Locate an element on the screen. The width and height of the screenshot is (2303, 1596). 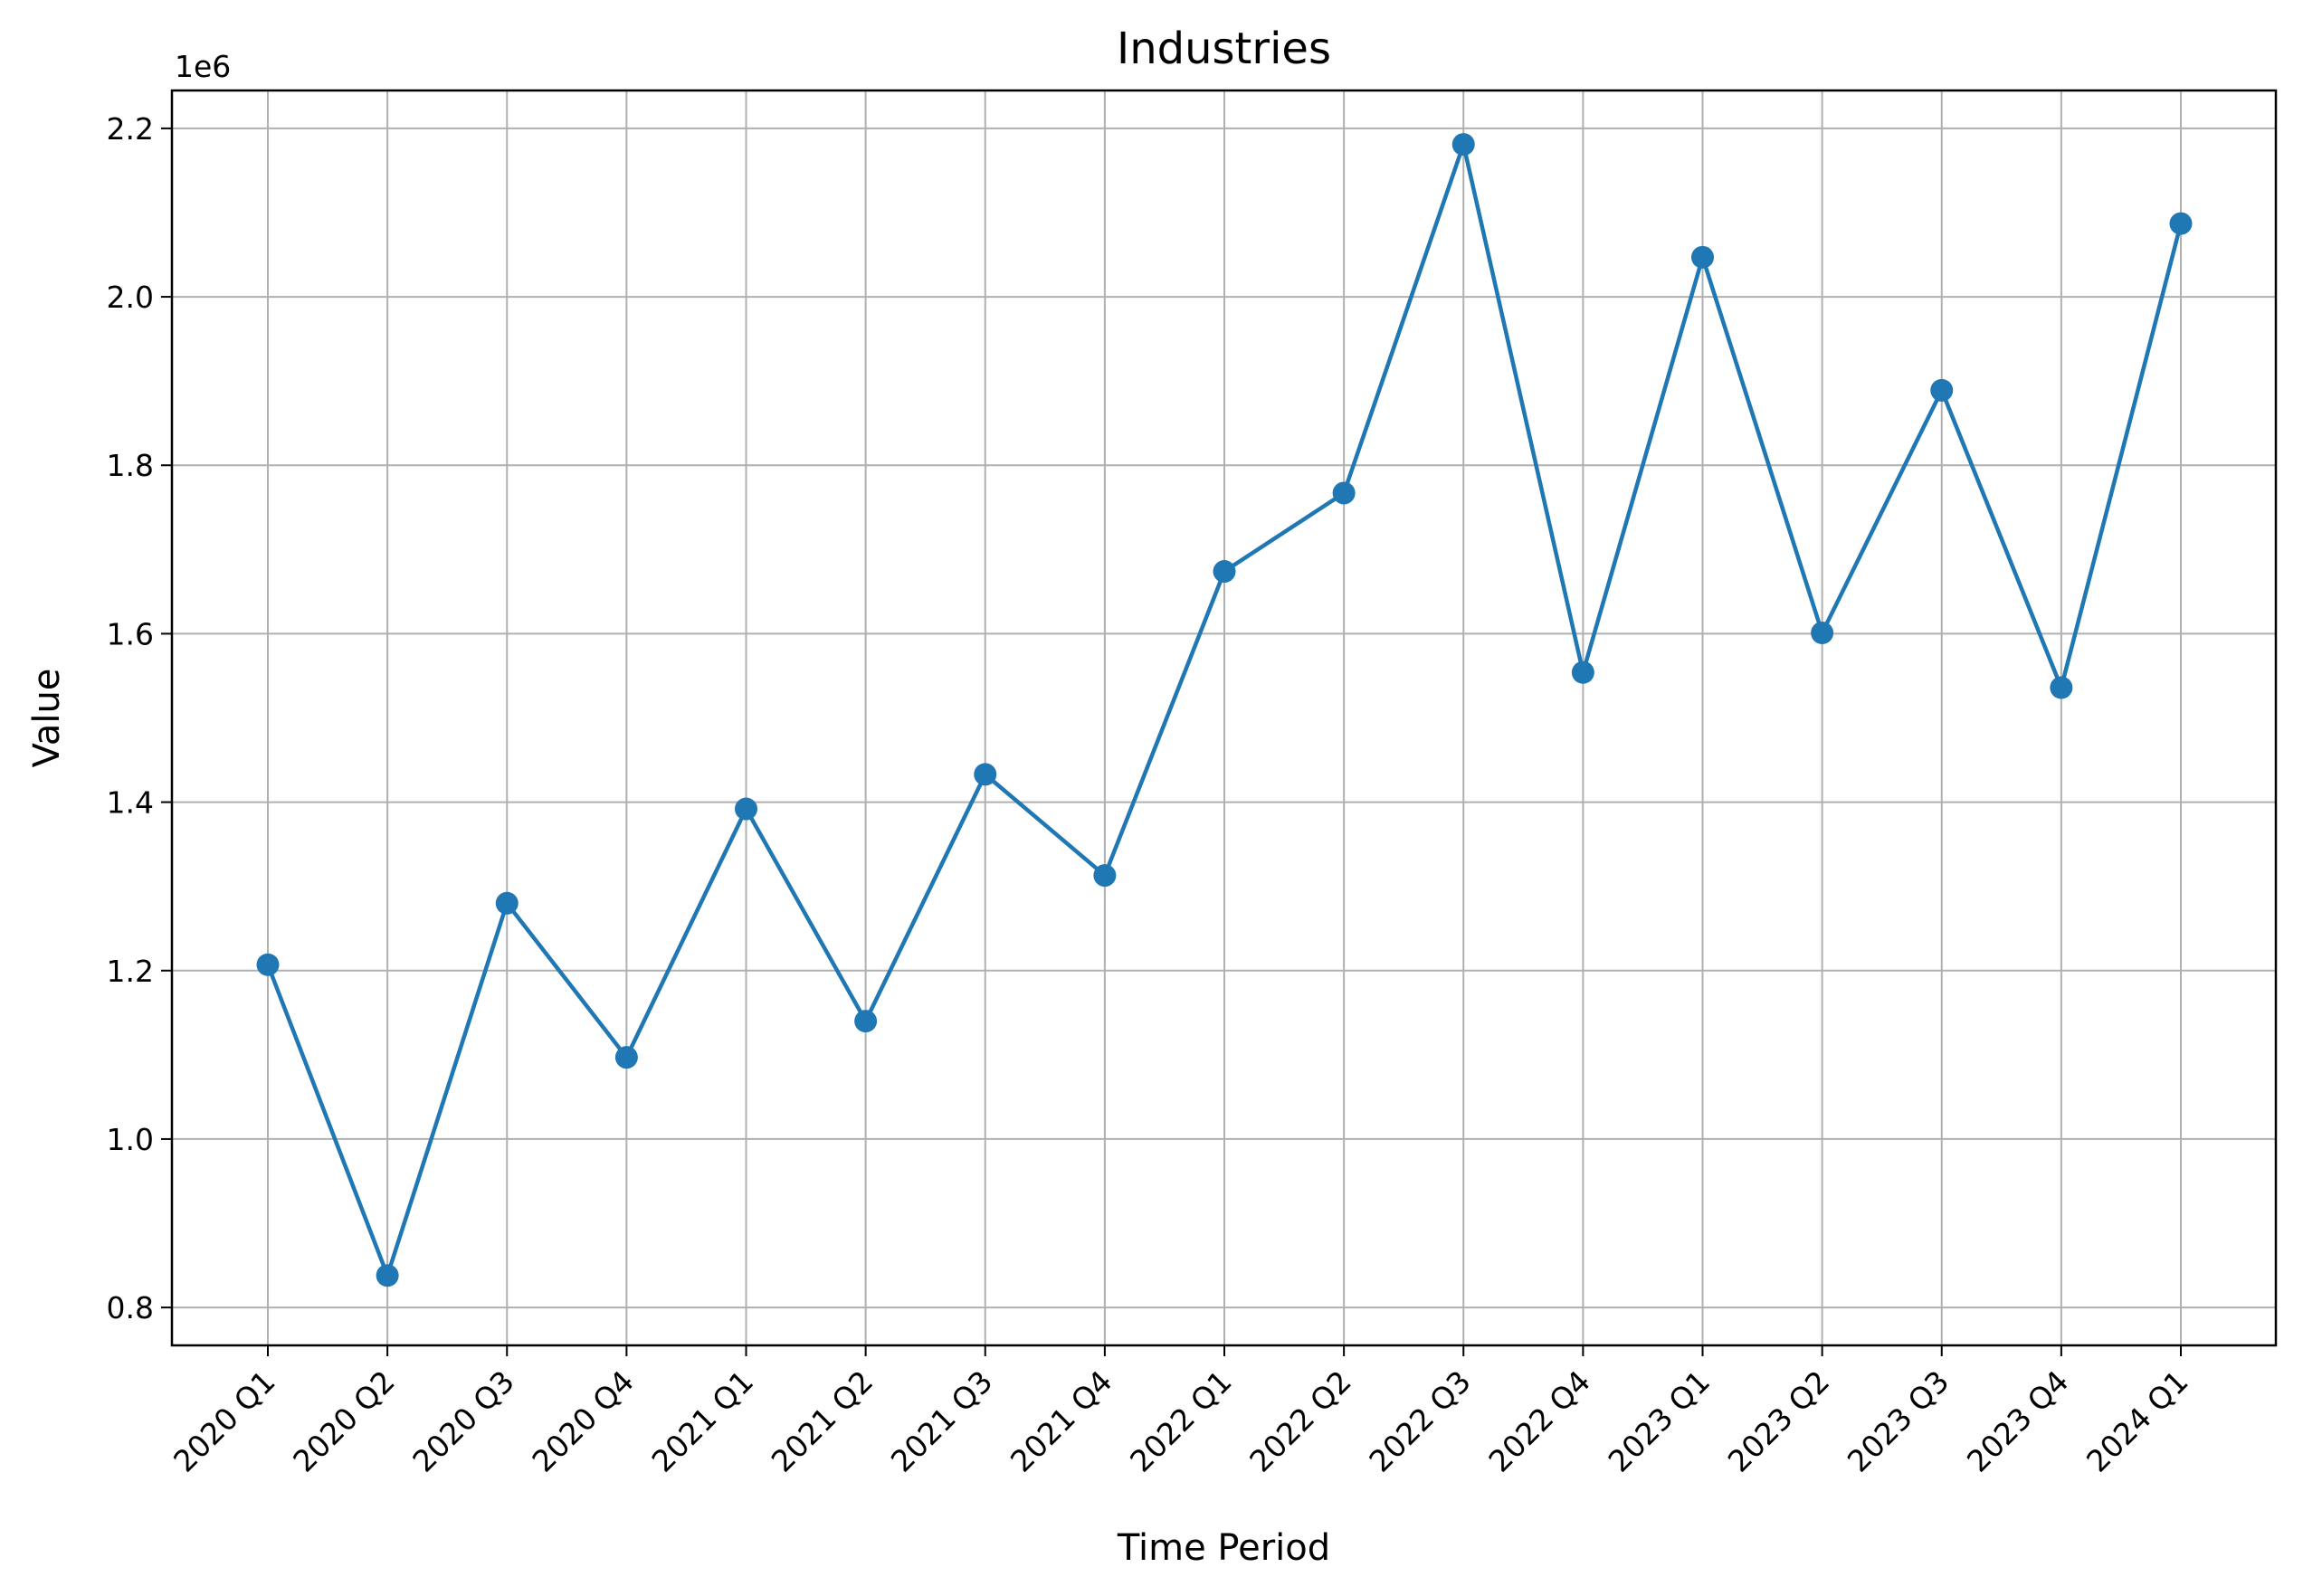
x-tick-label: 2022 Q3 is located at coordinates (1420, 1421).